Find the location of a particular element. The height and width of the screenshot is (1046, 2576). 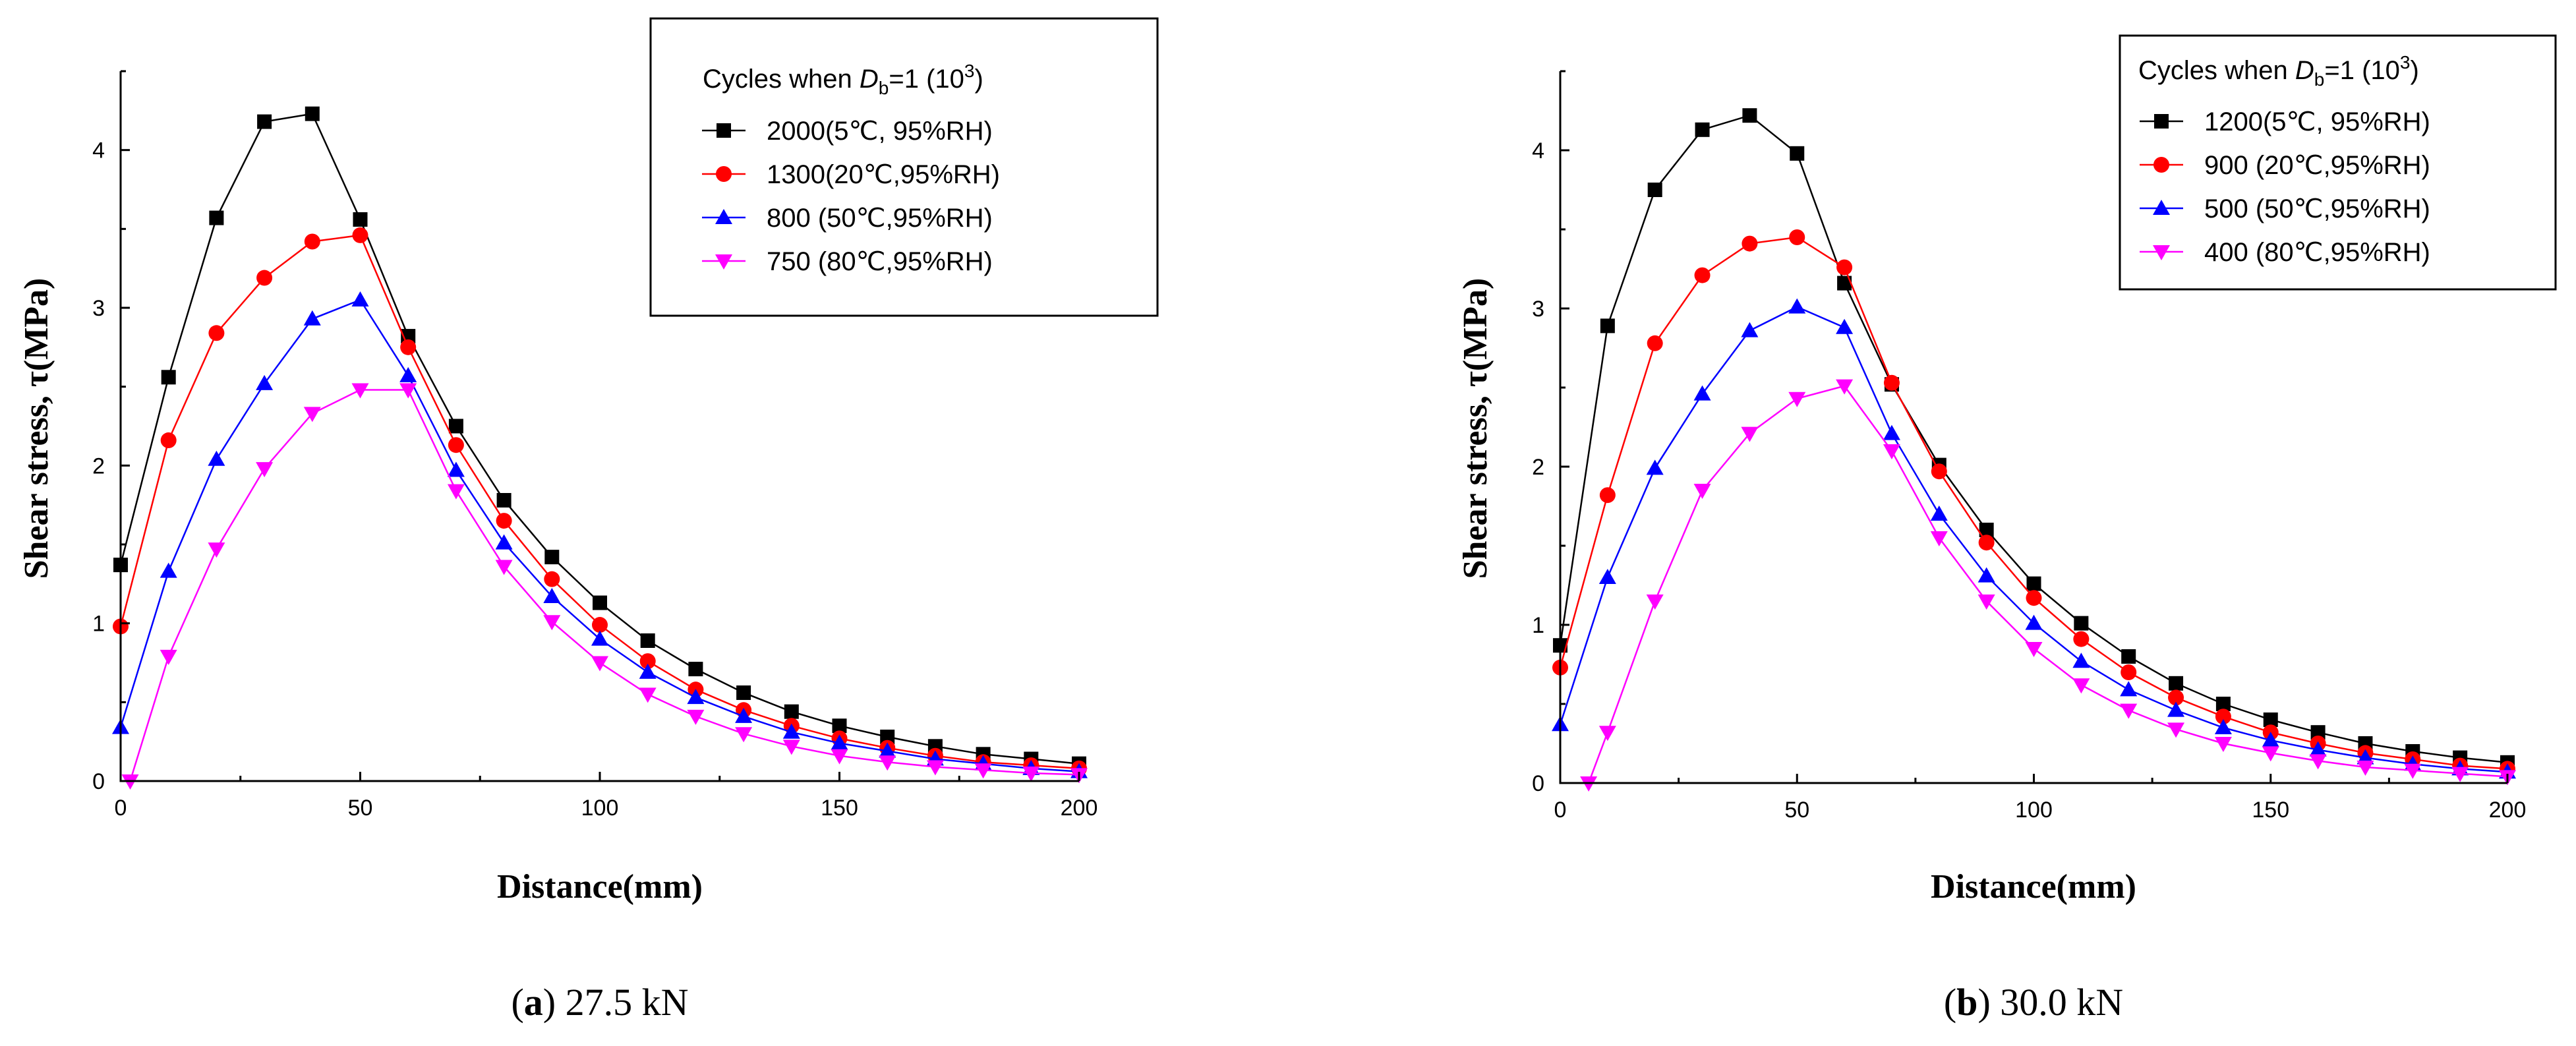

x-tick-label-50: 50 is located at coordinates (1796, 810).